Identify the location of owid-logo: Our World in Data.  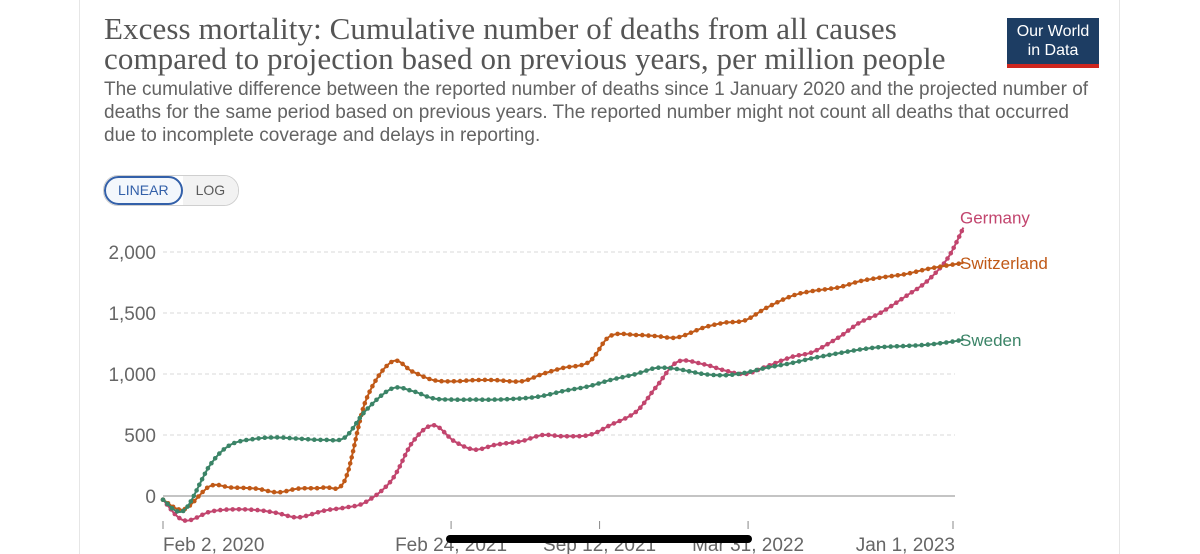
(1053, 43).